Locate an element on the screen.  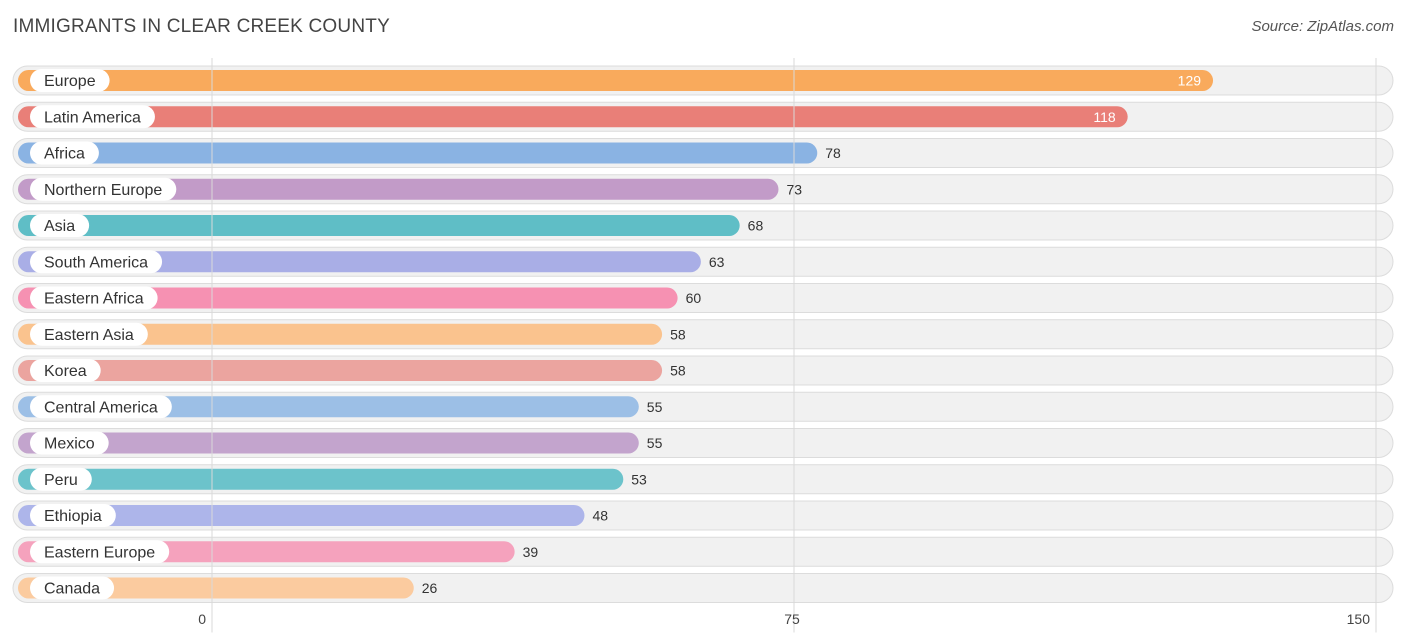
category-label: South America is located at coordinates (96, 262).